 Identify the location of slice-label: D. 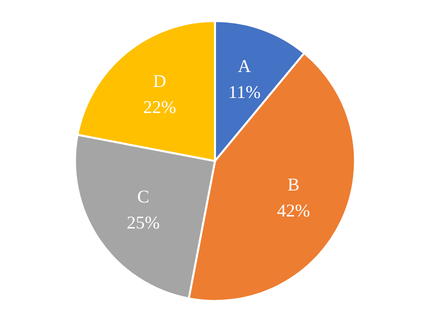
(159, 80).